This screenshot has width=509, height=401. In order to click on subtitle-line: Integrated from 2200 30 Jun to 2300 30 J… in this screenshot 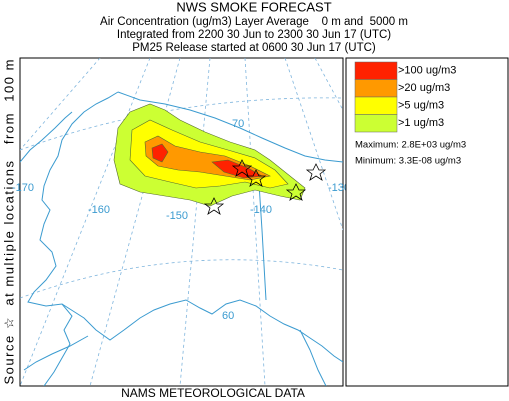, I will do `click(254, 35)`.